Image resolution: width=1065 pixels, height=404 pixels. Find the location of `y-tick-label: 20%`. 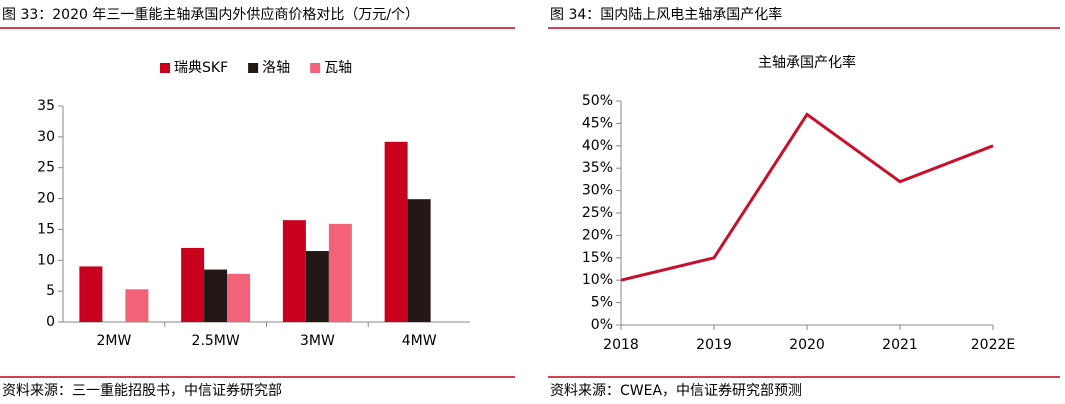

y-tick-label: 20% is located at coordinates (597, 235).